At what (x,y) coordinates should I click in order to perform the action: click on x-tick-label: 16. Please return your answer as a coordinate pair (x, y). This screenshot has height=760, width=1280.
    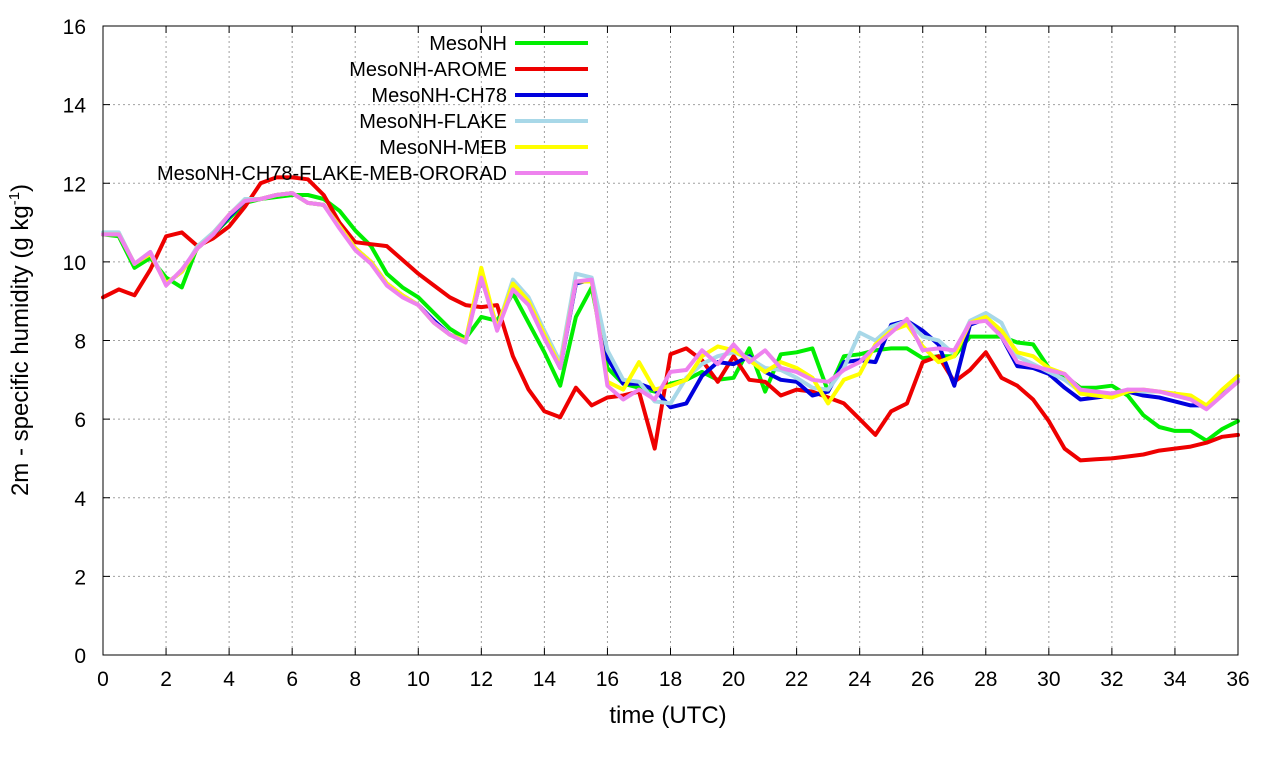
    Looking at the image, I should click on (607, 679).